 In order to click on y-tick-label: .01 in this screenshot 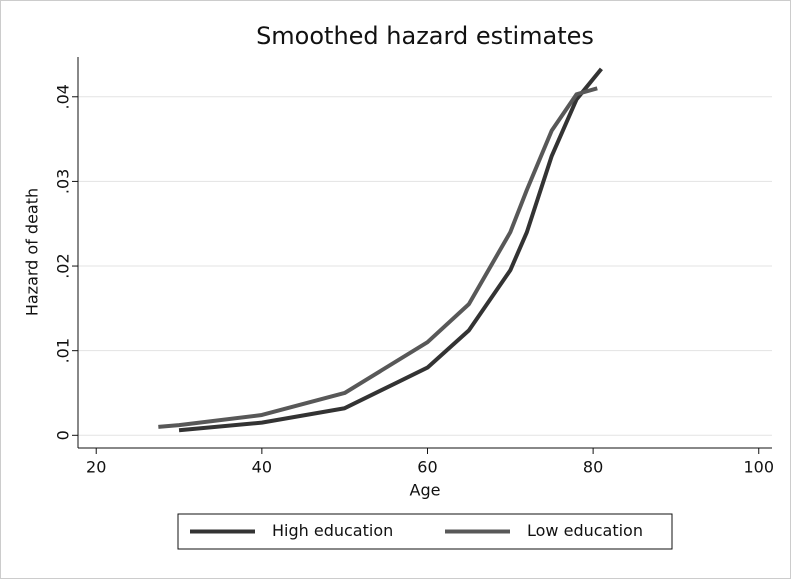, I will do `click(63, 350)`.